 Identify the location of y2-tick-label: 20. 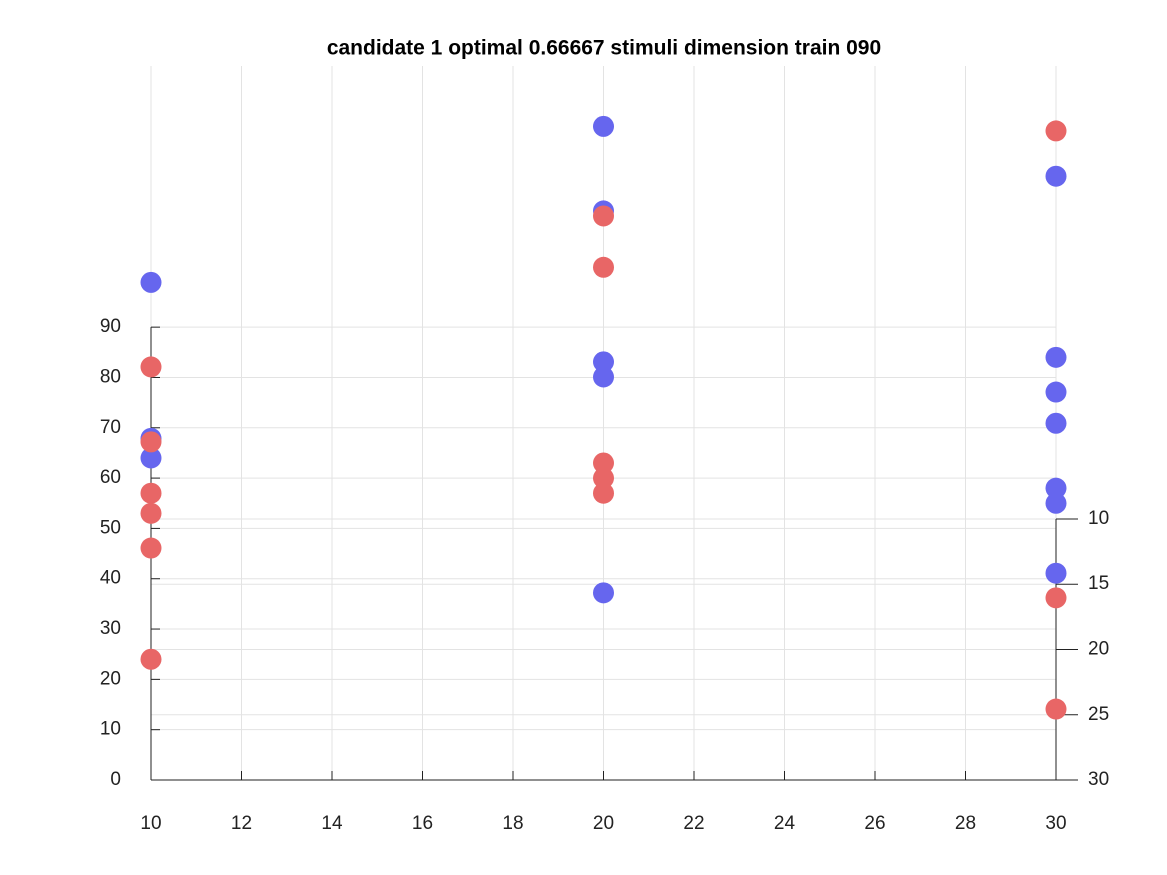
(1098, 648).